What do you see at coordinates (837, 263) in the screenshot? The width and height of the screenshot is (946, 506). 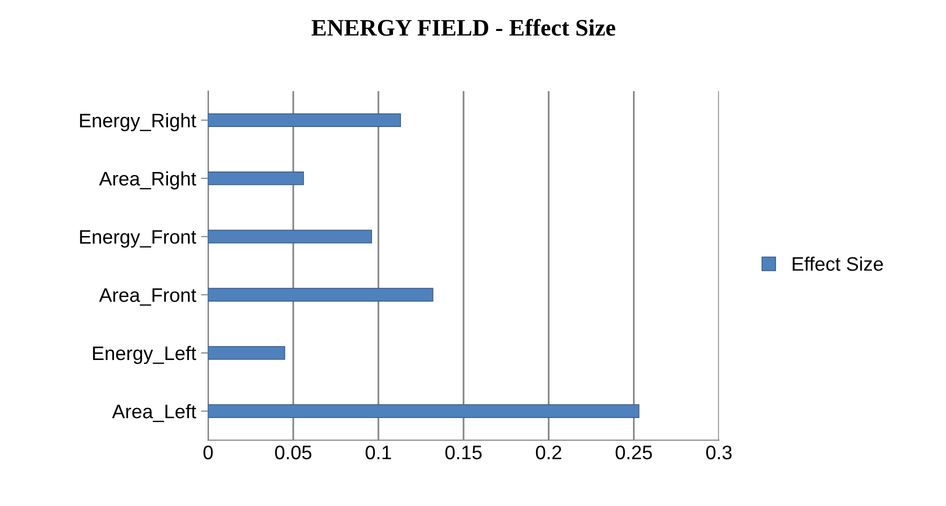 I see `legend-label: Effect Size` at bounding box center [837, 263].